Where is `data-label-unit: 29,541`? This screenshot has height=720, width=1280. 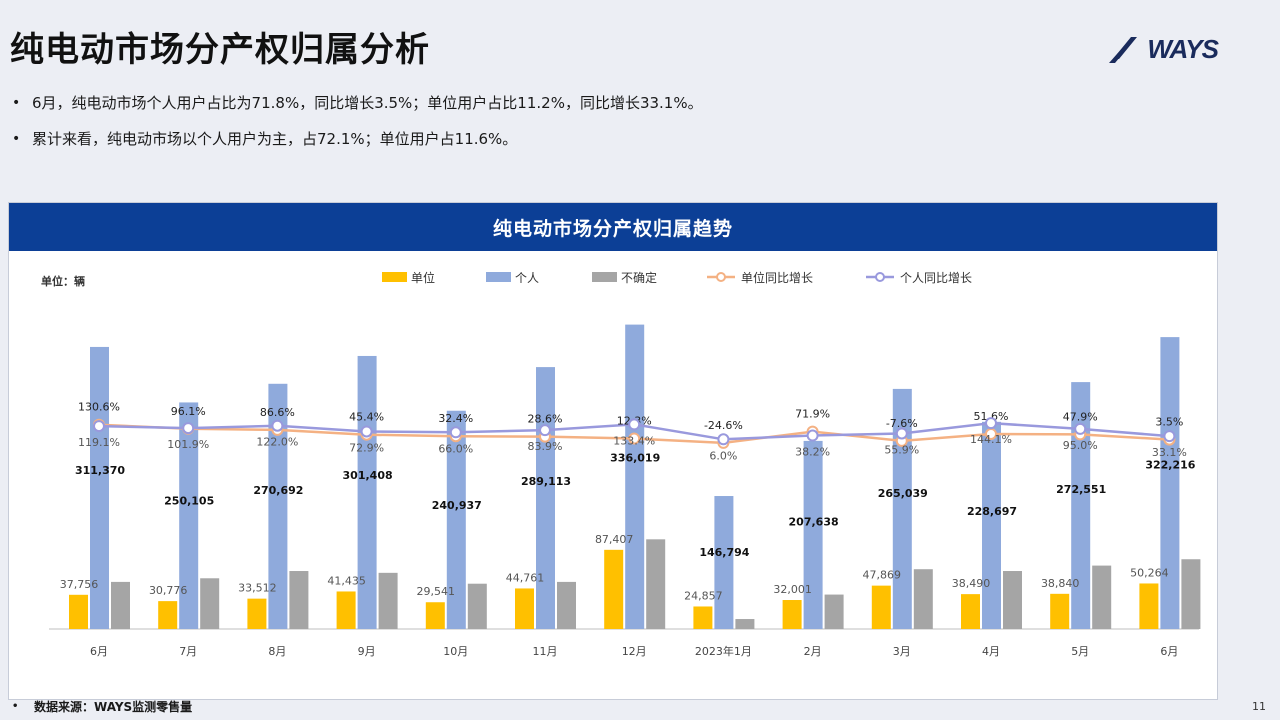
data-label-unit: 29,541 is located at coordinates (436, 591).